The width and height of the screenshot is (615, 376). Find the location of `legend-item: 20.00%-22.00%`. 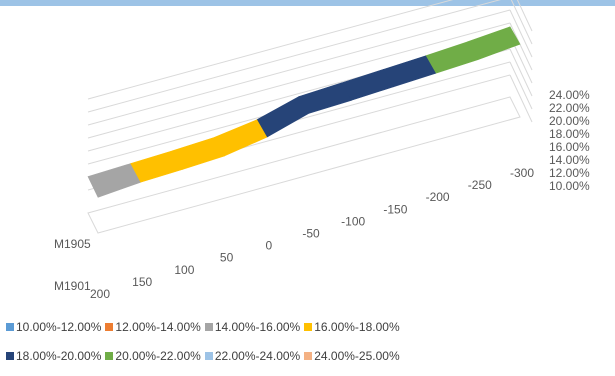

legend-item: 20.00%-22.00% is located at coordinates (153, 355).